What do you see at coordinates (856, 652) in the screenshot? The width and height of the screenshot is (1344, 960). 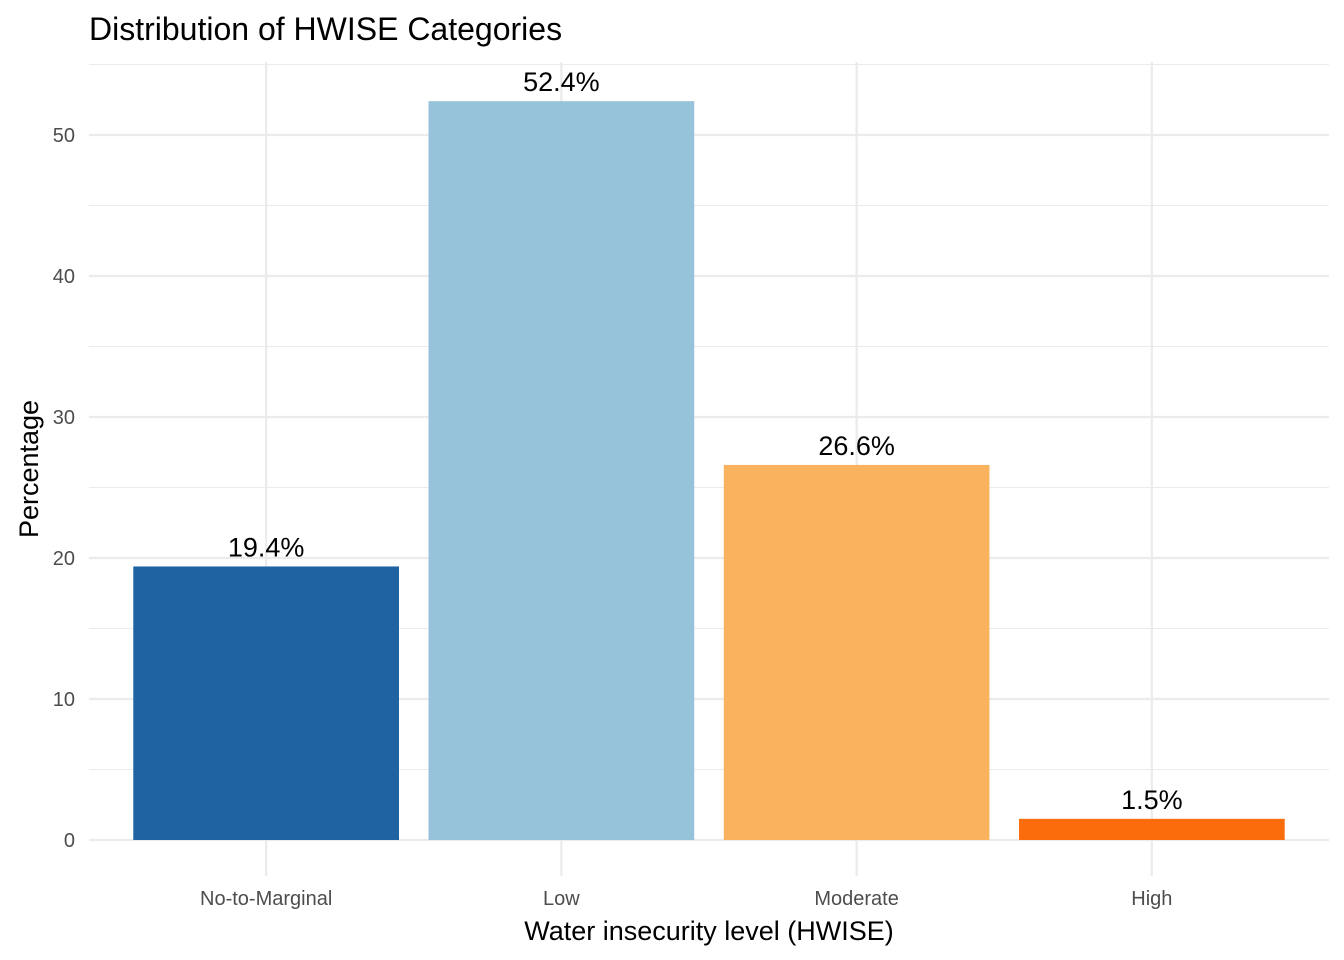 I see `bar-moderate` at bounding box center [856, 652].